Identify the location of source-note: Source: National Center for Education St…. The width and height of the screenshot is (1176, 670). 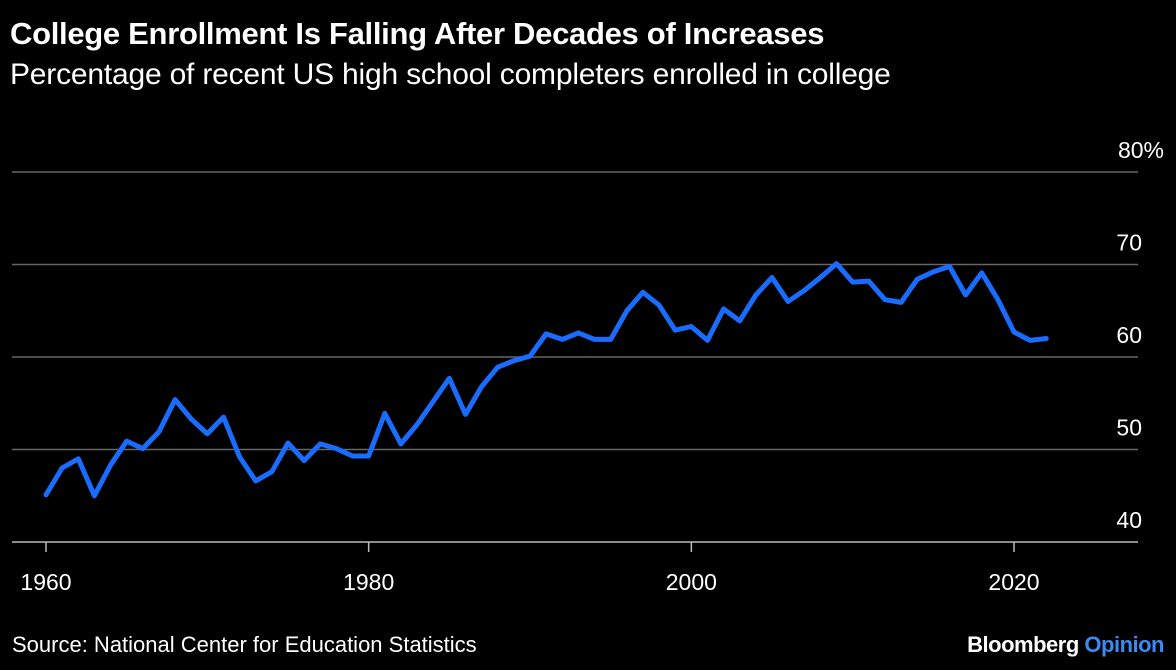
(244, 644).